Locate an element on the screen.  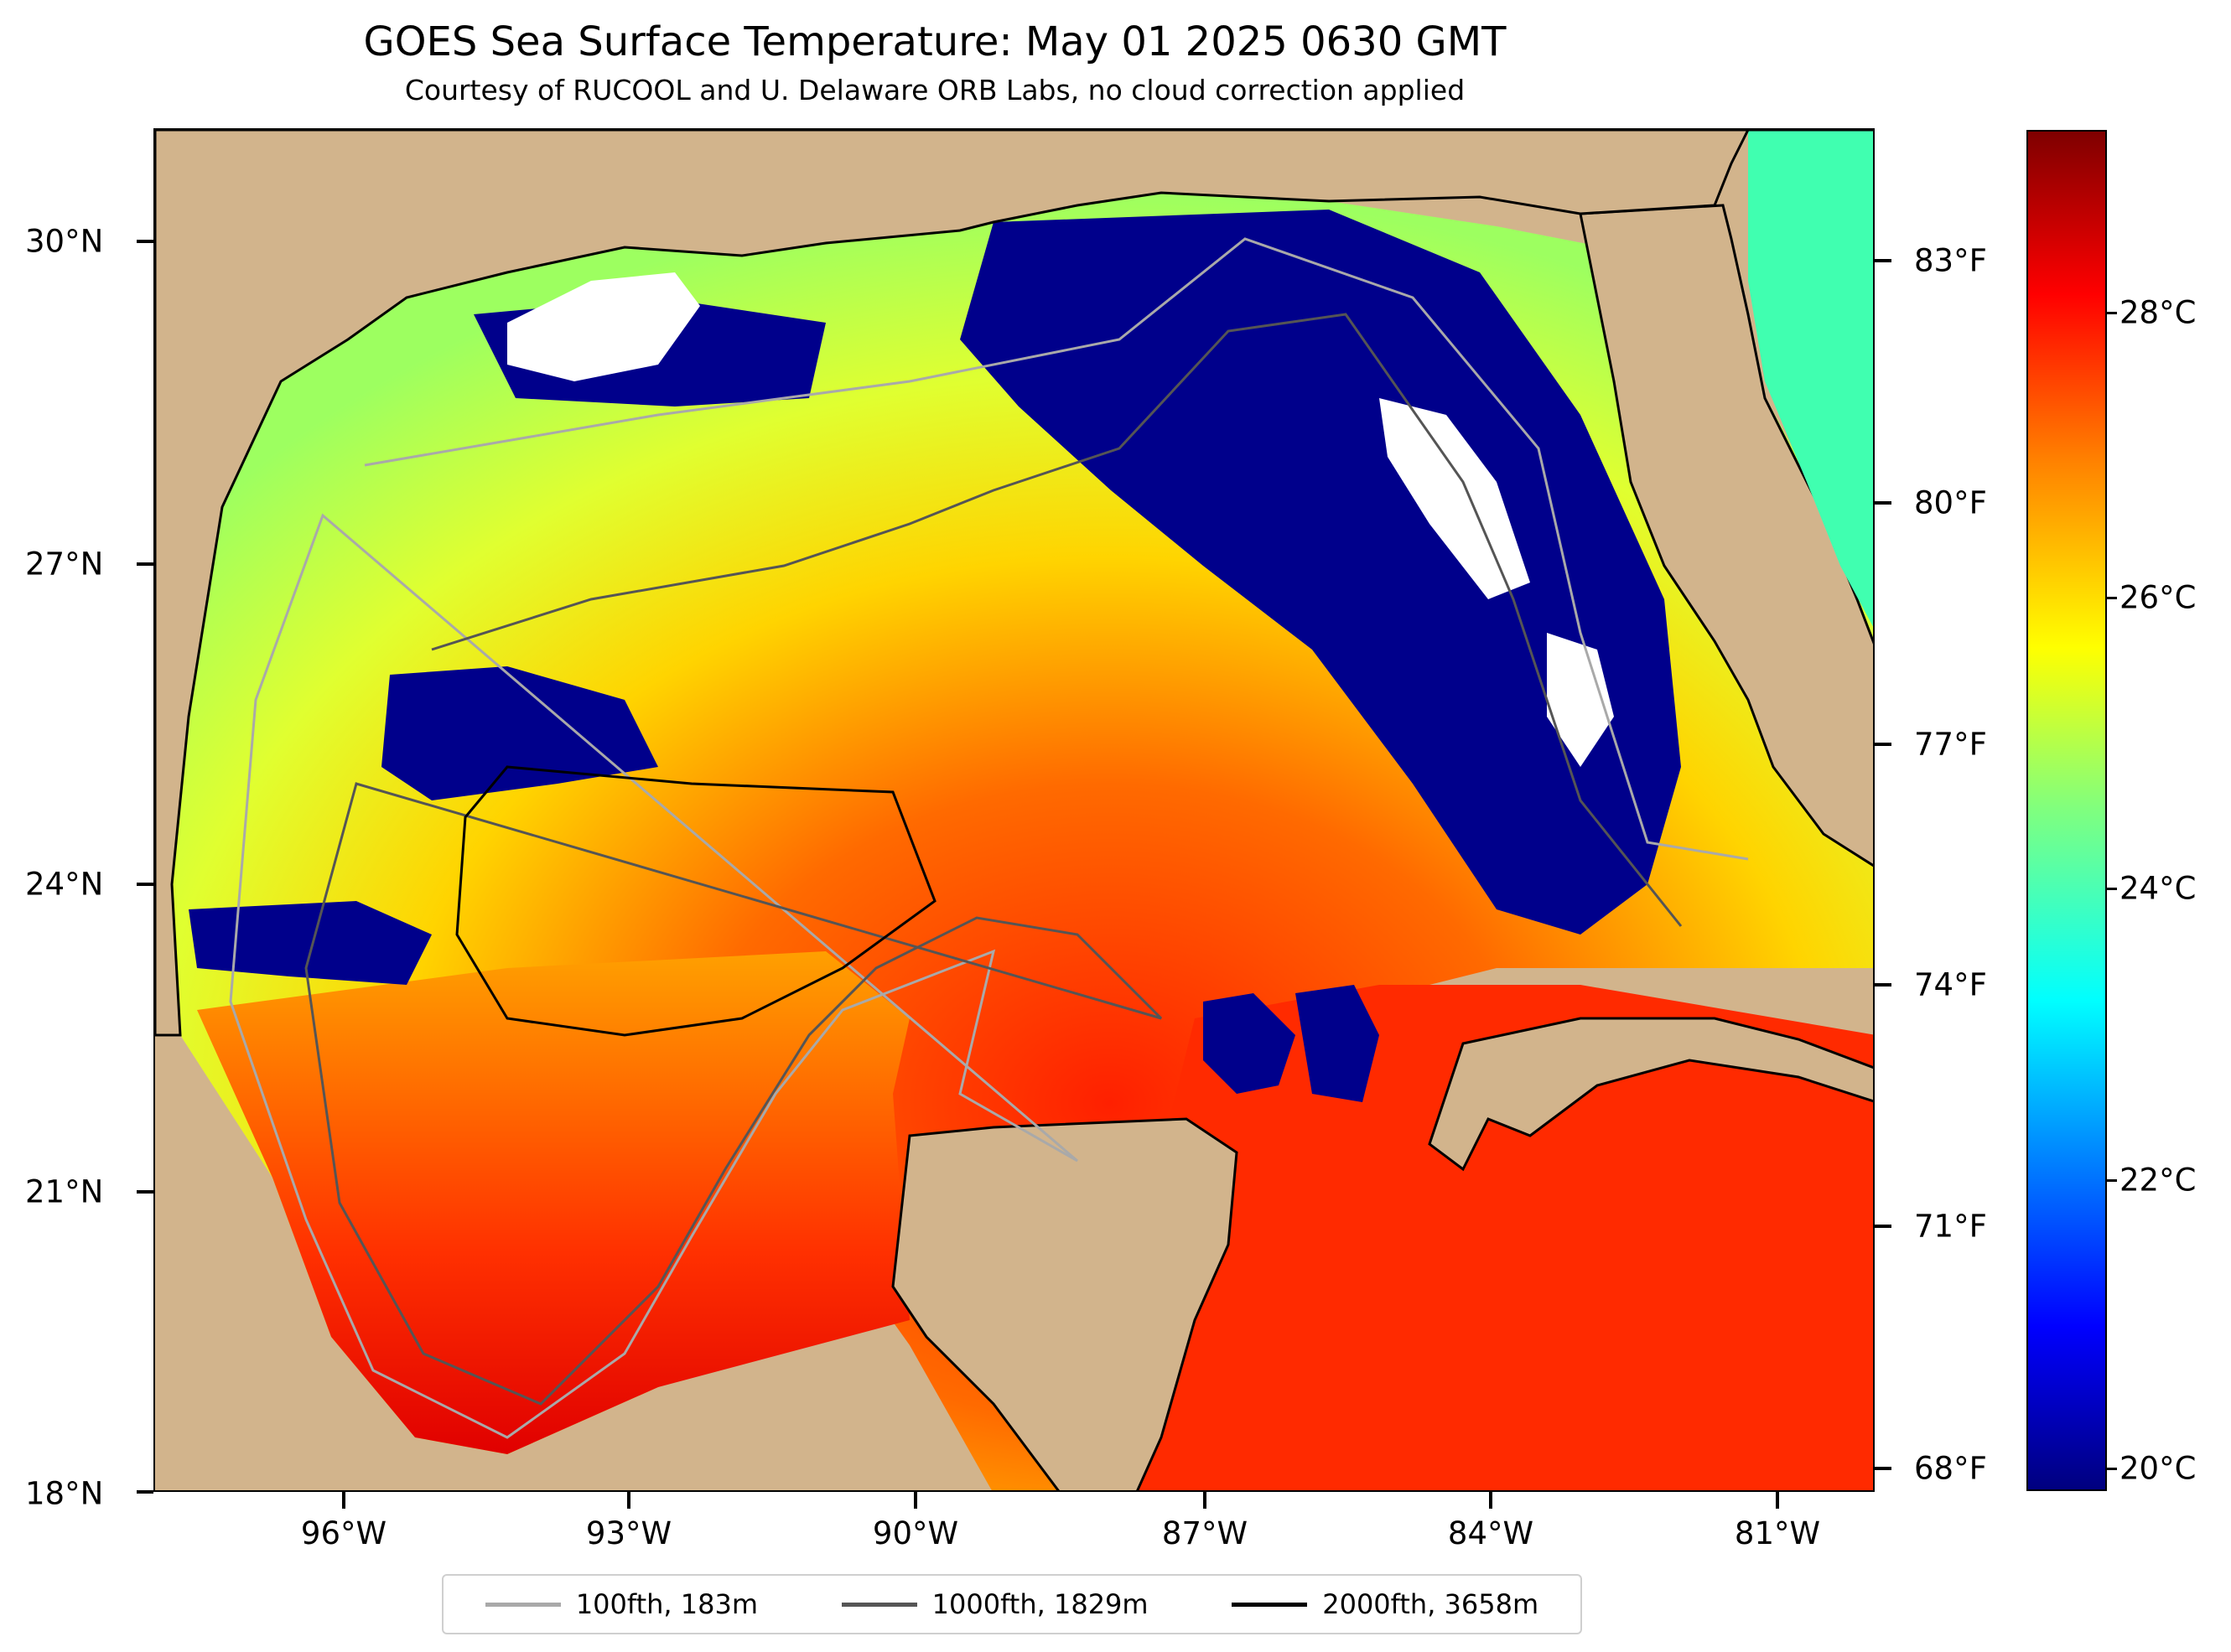
lon-label-84w: 84°W is located at coordinates (1490, 1533).